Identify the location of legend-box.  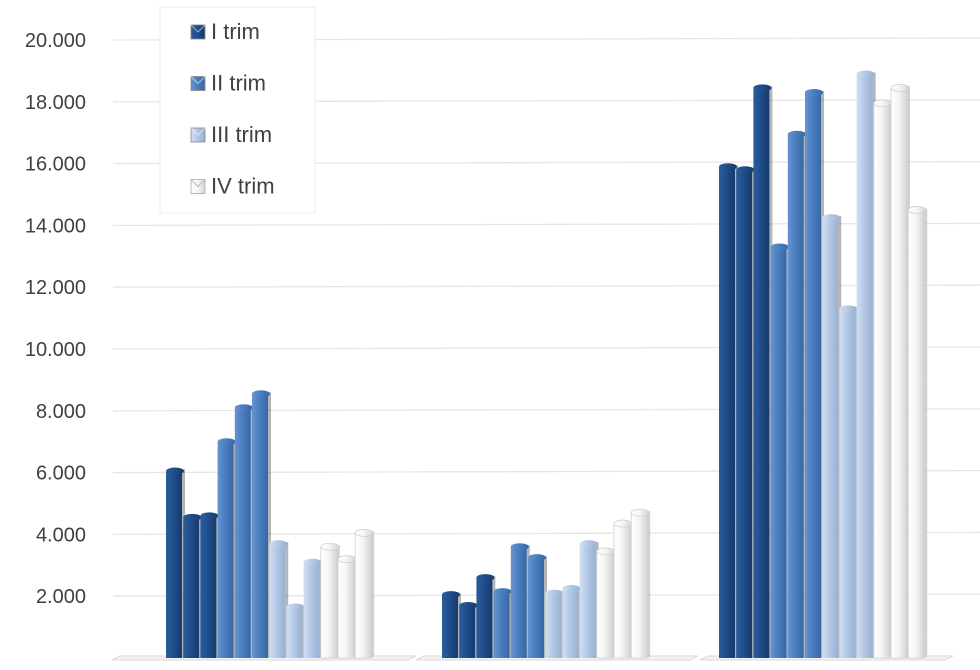
(237, 110).